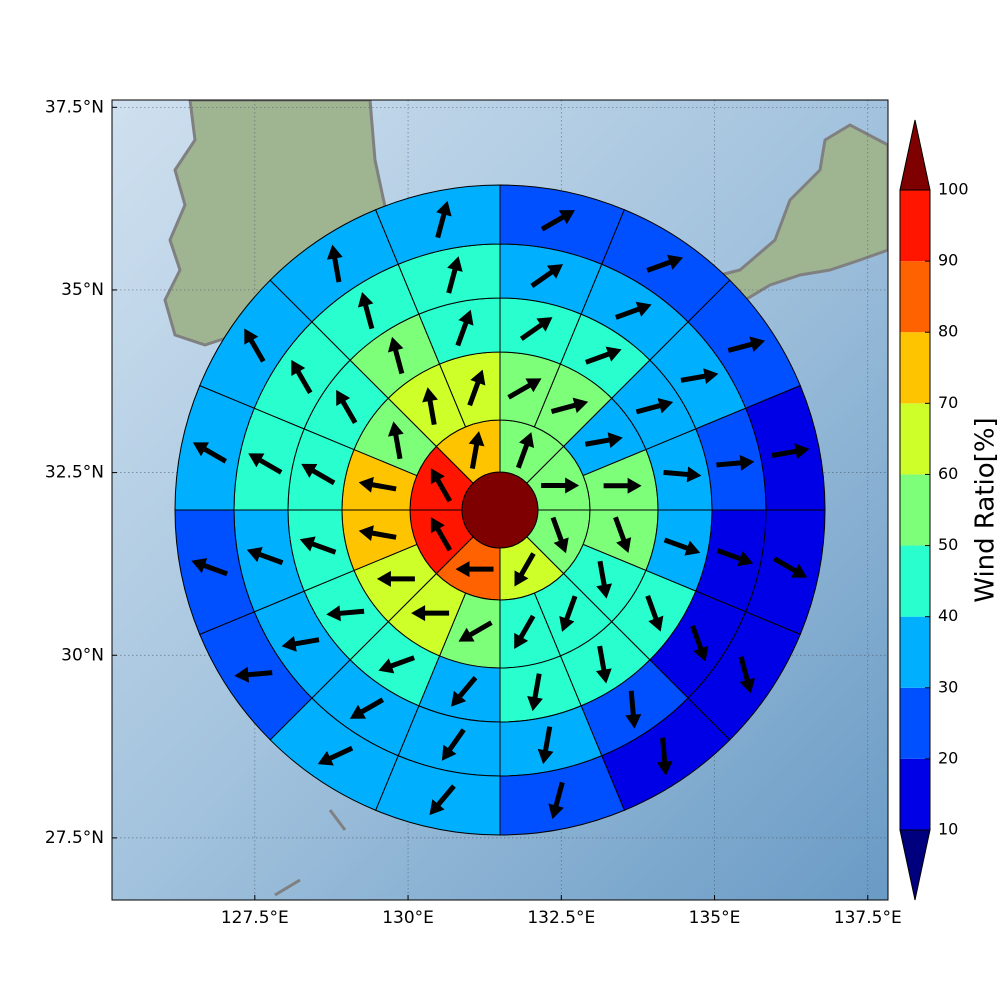  What do you see at coordinates (934, 510) in the screenshot?
I see `colorbar: 10 20 30 40 50 60 70 80 90 100` at bounding box center [934, 510].